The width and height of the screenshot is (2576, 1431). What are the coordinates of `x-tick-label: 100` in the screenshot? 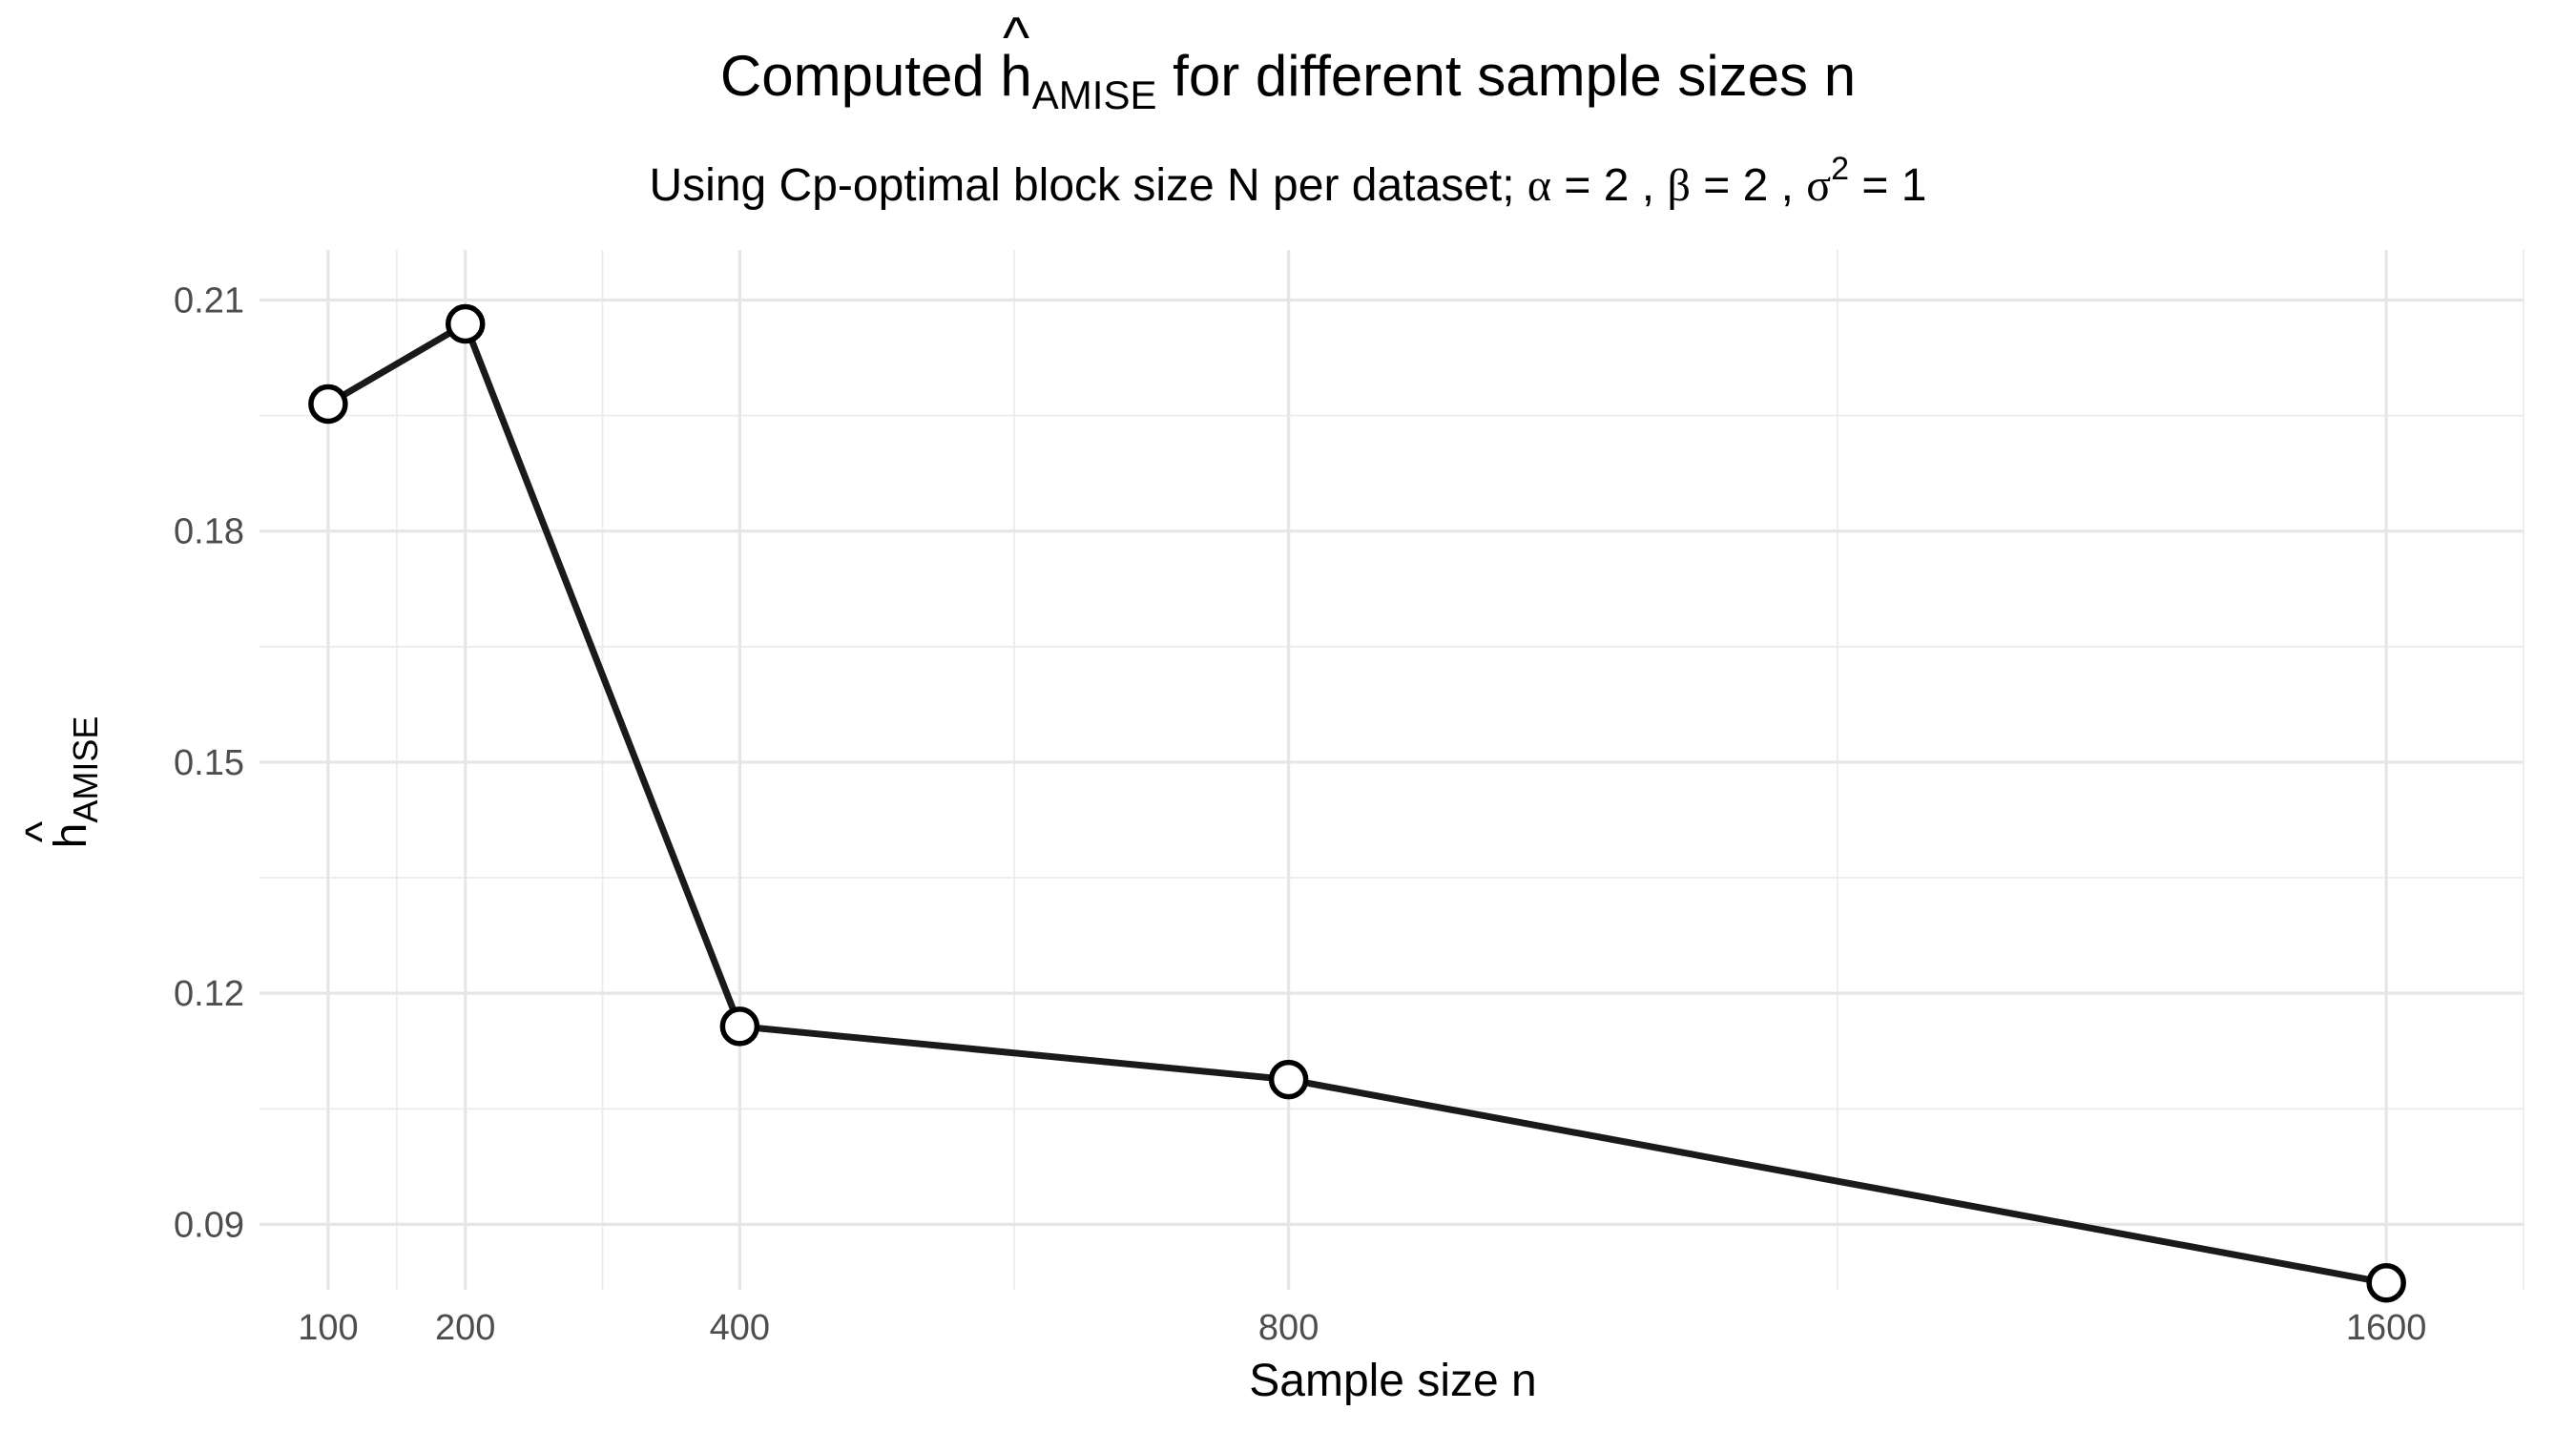 It's located at (328, 1328).